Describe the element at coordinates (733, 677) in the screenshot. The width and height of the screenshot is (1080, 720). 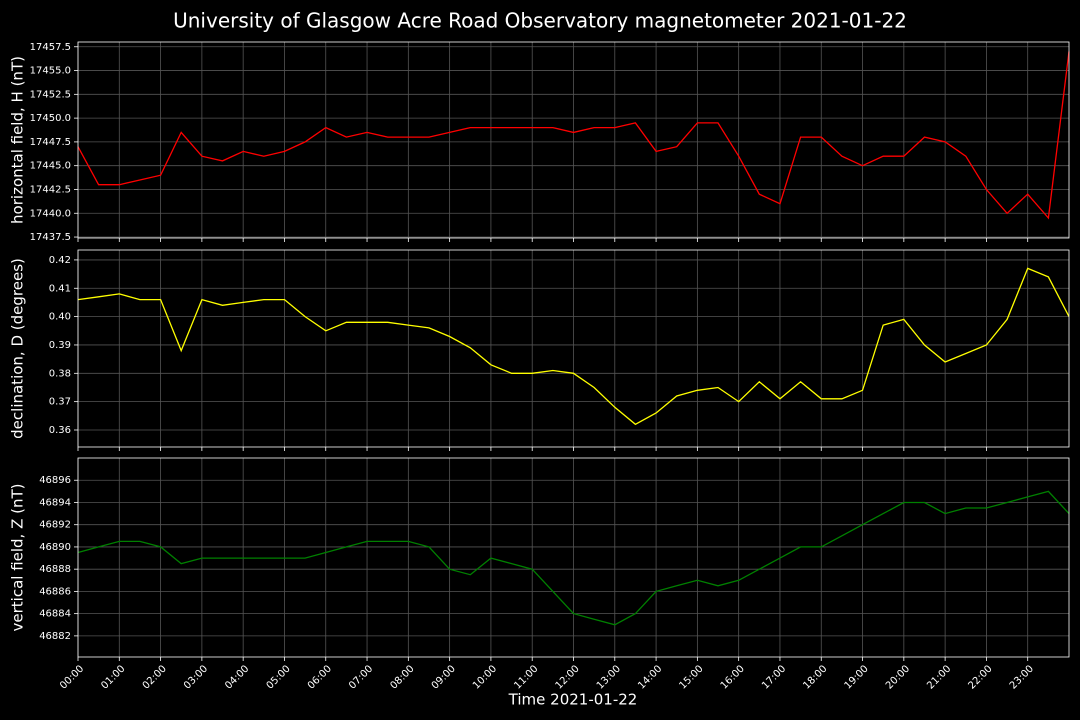
I see `x-tick-label: 16:00` at that location.